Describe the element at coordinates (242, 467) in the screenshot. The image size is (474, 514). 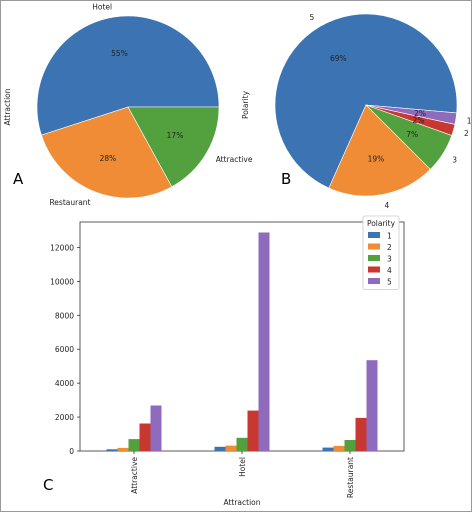
I see `x-tick-label-hotel: Hotel` at that location.